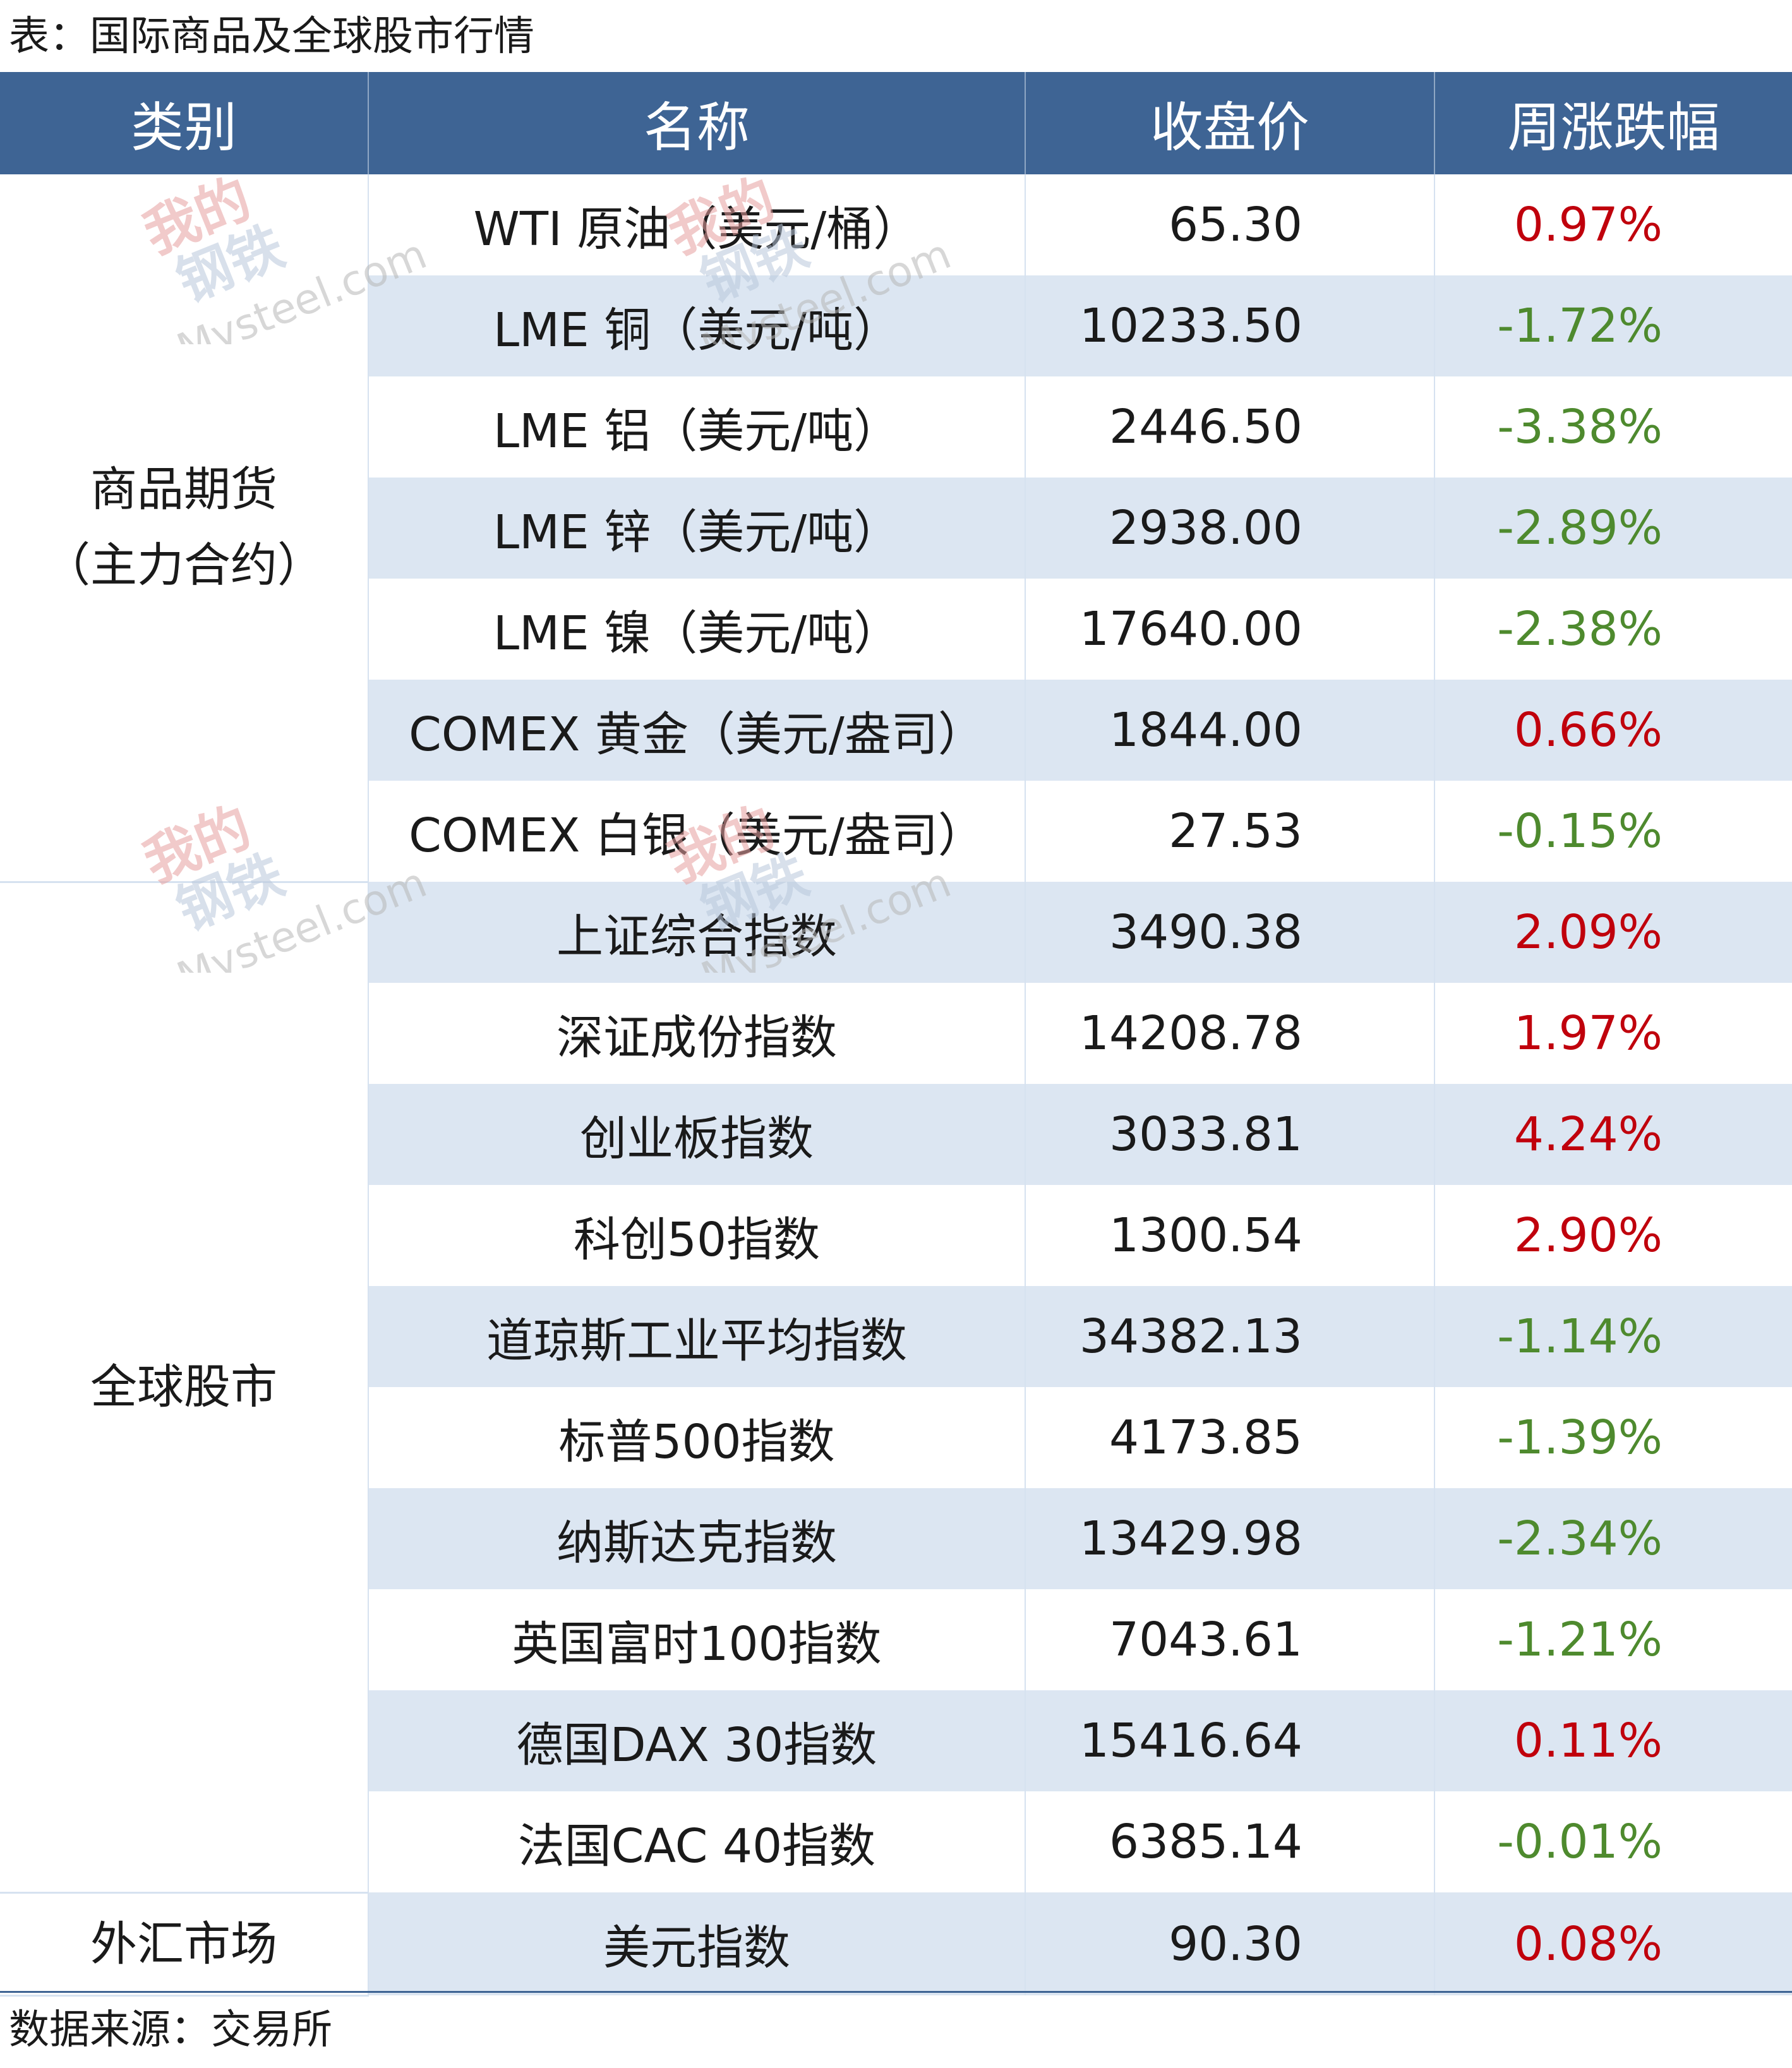 This screenshot has width=1792, height=2068. Describe the element at coordinates (1588, 225) in the screenshot. I see `weekly-change: 0.97%` at that location.